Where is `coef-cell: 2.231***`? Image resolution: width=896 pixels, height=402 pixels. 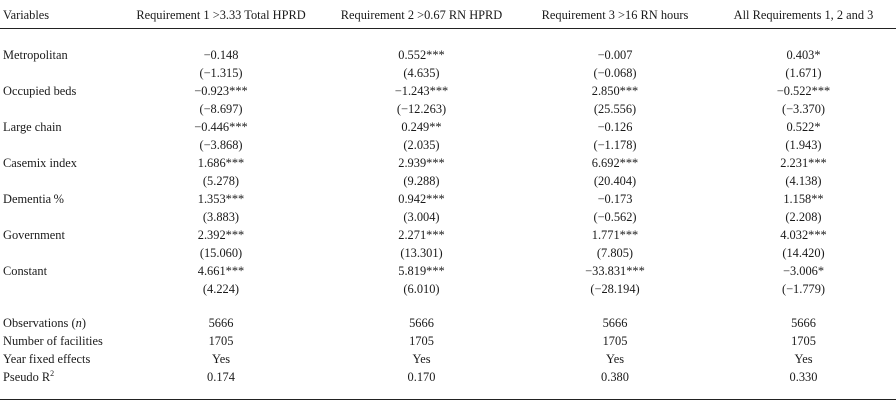 coef-cell: 2.231*** is located at coordinates (803, 163).